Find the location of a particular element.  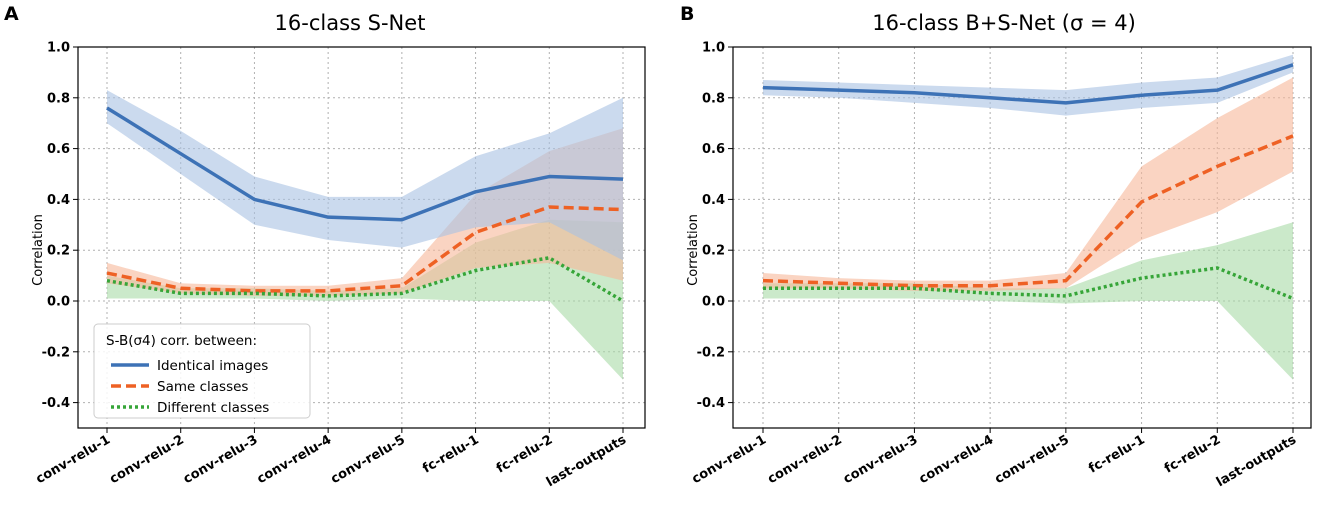

panel-a-ytick-label: 1.0 is located at coordinates (58, 48).